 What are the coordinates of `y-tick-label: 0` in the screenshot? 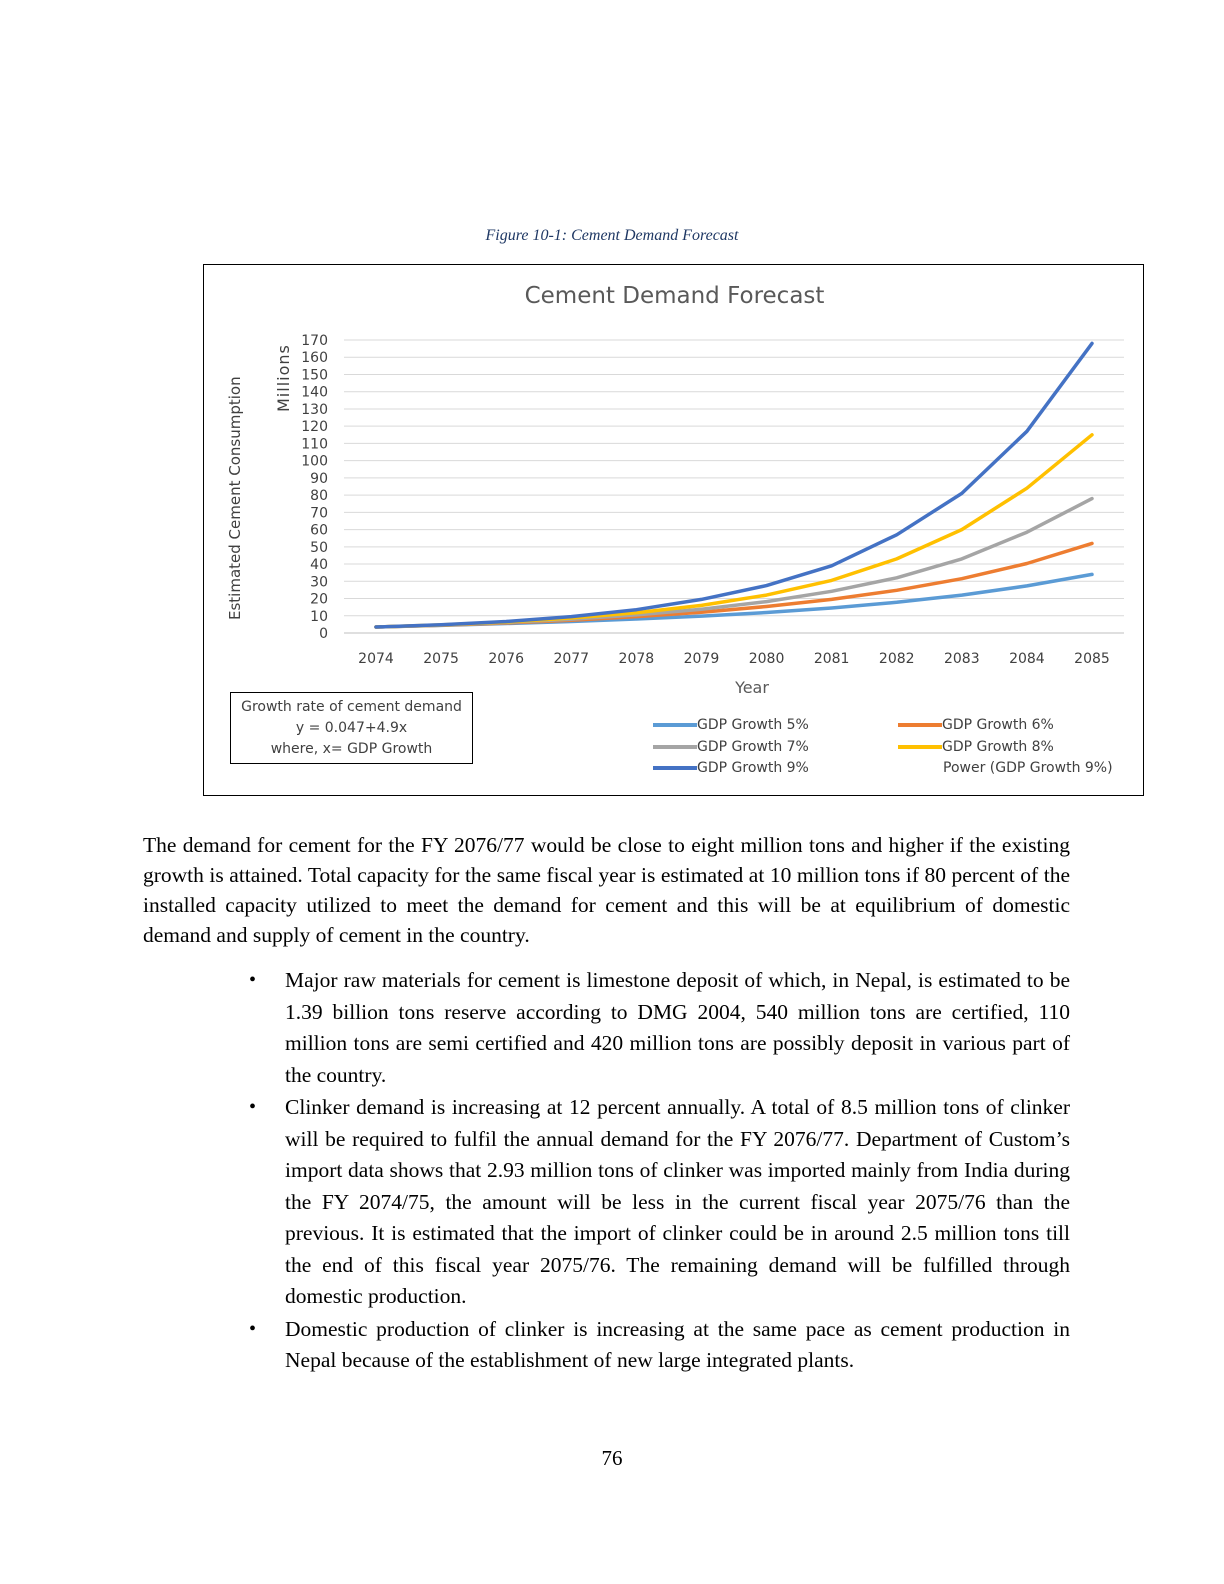 It's located at (323, 634).